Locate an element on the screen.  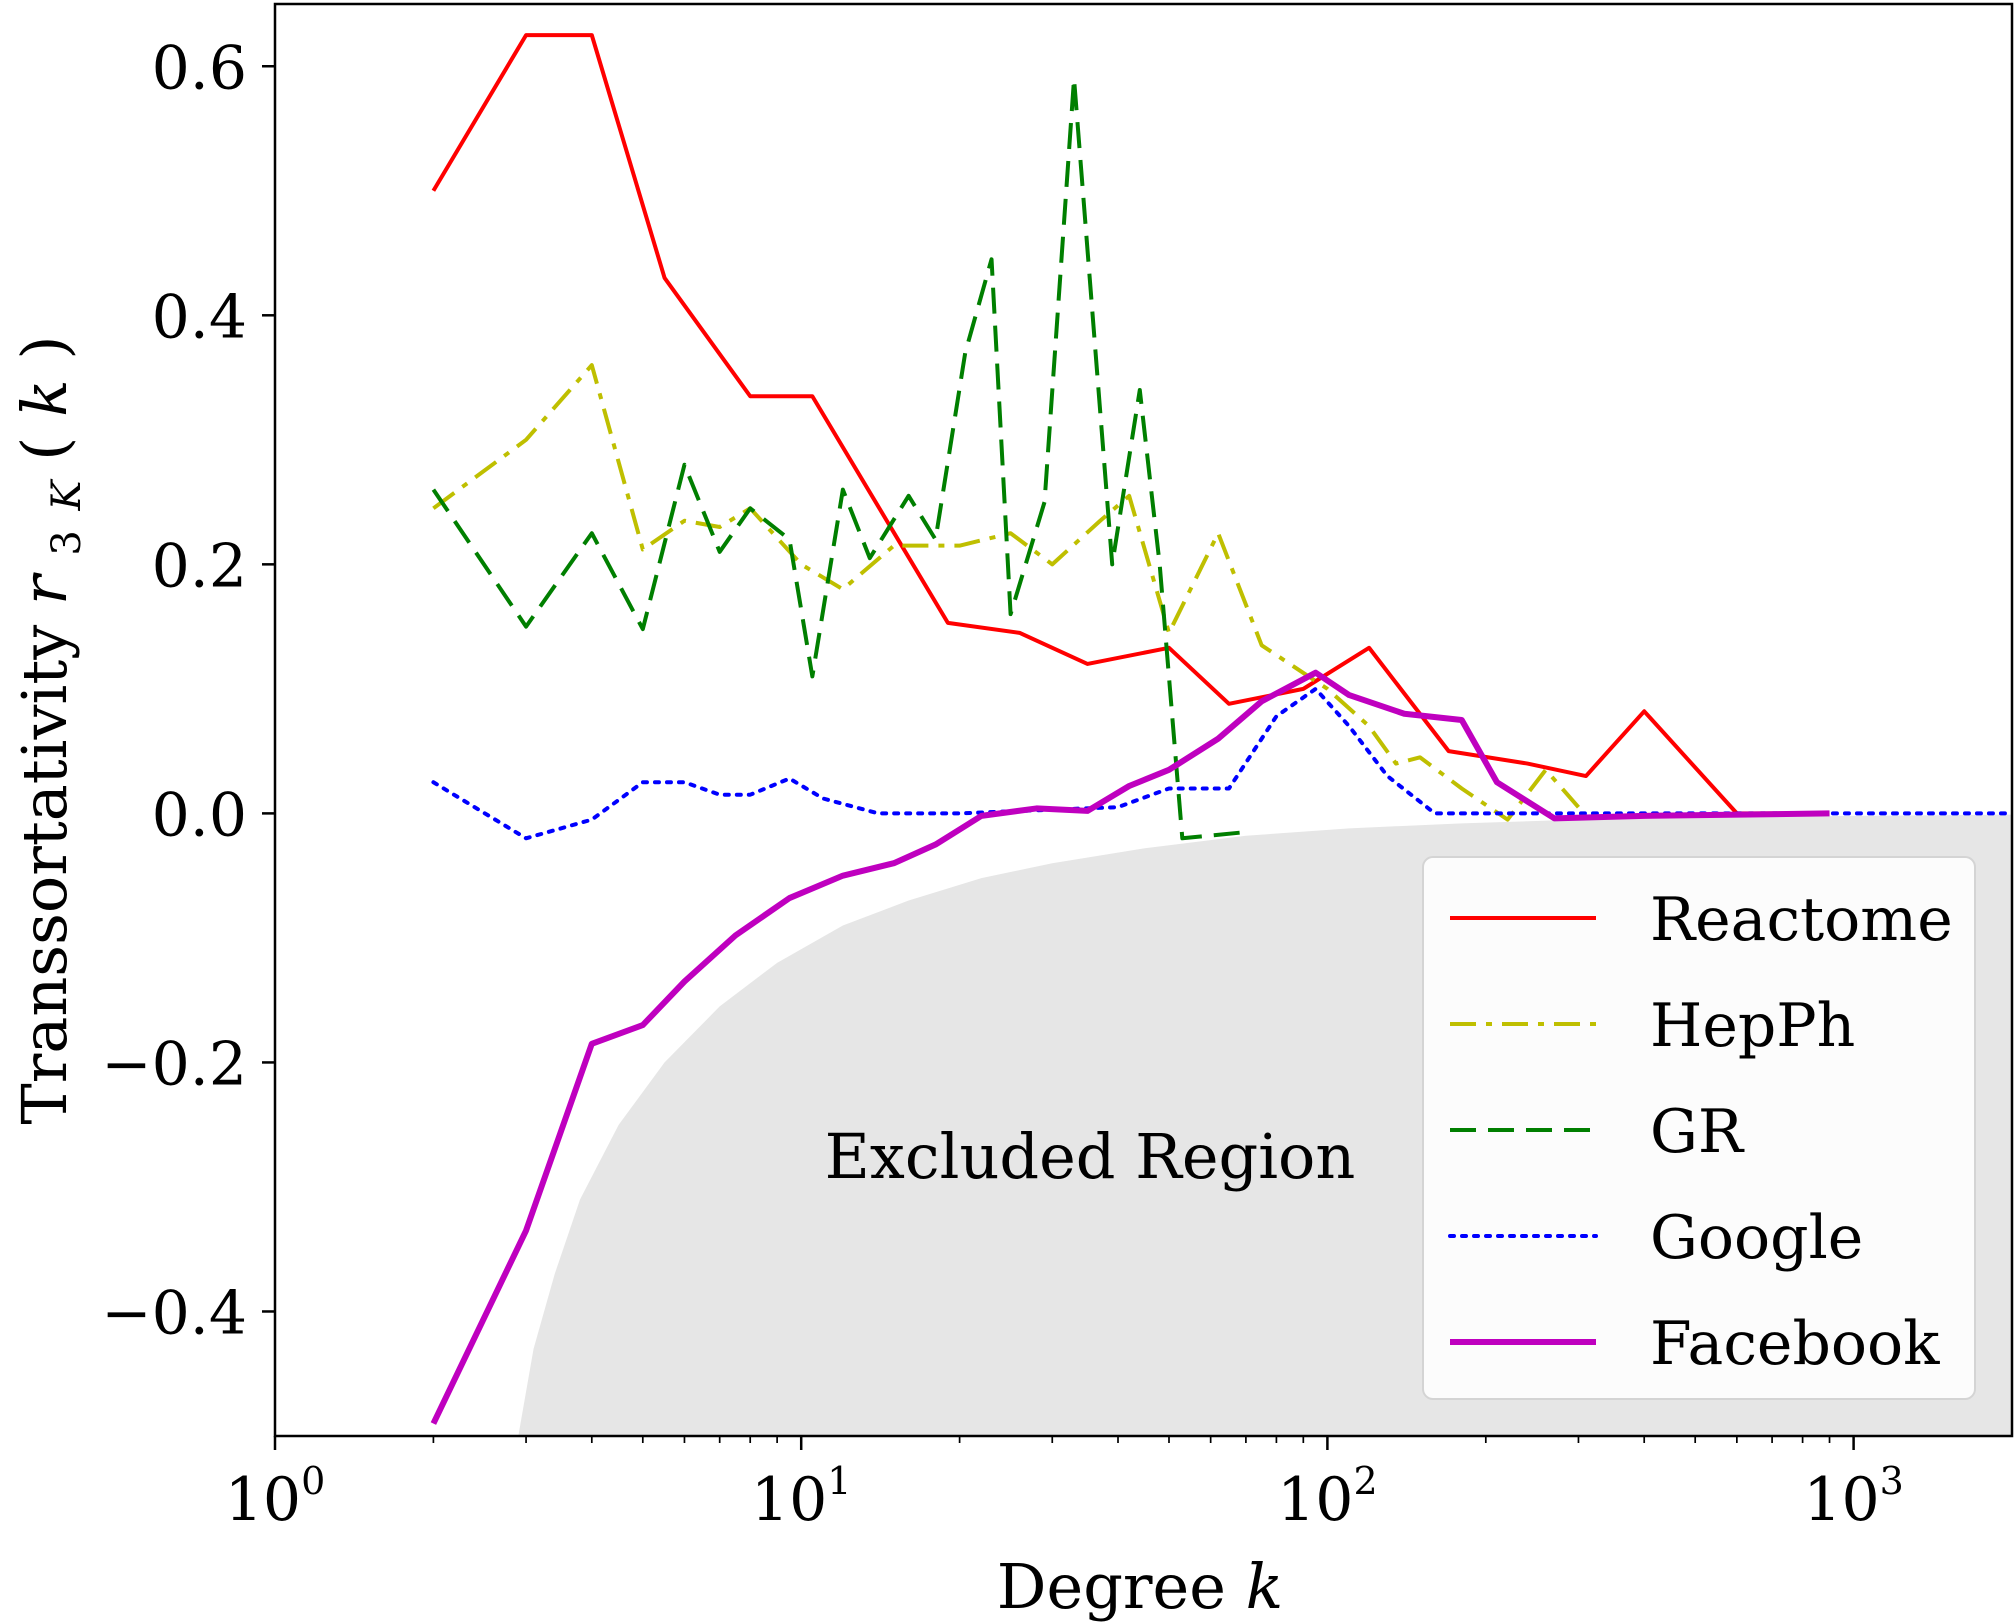
y-axis-label-paren-open: ( is located at coordinates (44, 449).